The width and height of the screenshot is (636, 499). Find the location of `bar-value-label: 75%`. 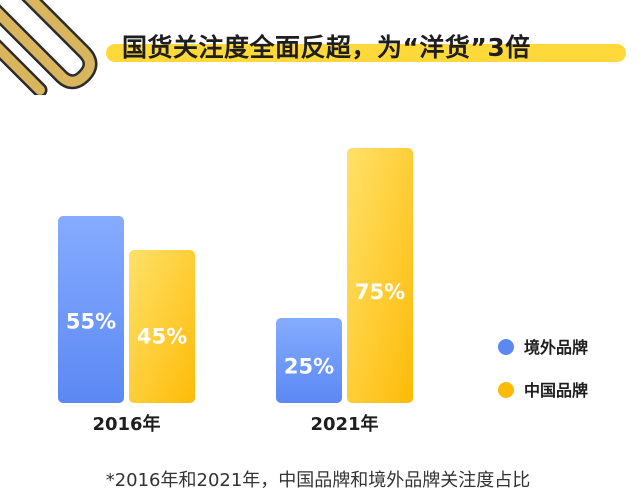

bar-value-label: 75% is located at coordinates (380, 292).